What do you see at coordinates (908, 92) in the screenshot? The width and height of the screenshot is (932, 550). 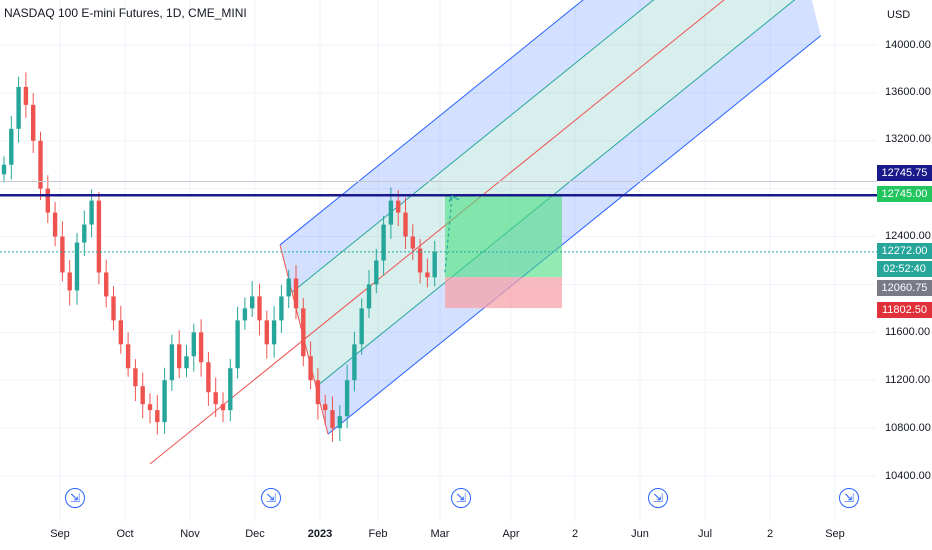 I see `price-tick: 13600.00` at bounding box center [908, 92].